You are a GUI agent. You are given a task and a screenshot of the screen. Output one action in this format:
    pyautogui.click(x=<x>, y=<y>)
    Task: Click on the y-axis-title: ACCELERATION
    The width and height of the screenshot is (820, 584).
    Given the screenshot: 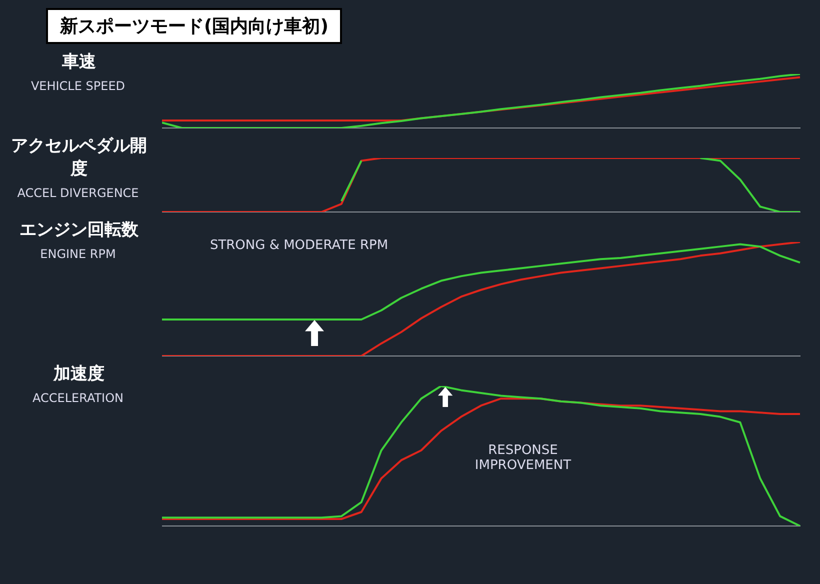 What is the action you would take?
    pyautogui.click(x=78, y=398)
    